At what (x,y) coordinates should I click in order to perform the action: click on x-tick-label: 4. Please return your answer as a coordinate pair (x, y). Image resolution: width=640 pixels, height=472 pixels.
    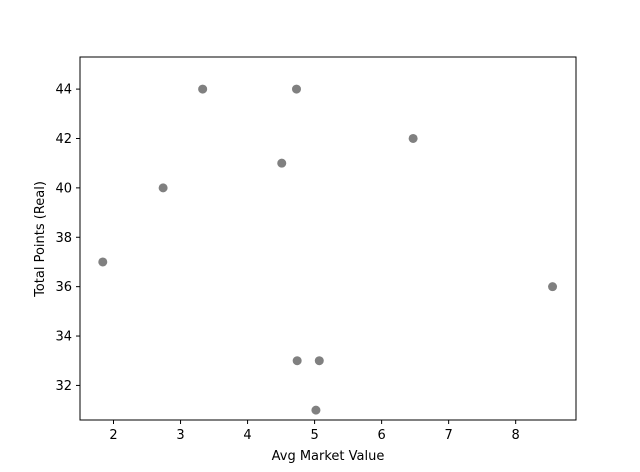
    Looking at the image, I should click on (247, 435).